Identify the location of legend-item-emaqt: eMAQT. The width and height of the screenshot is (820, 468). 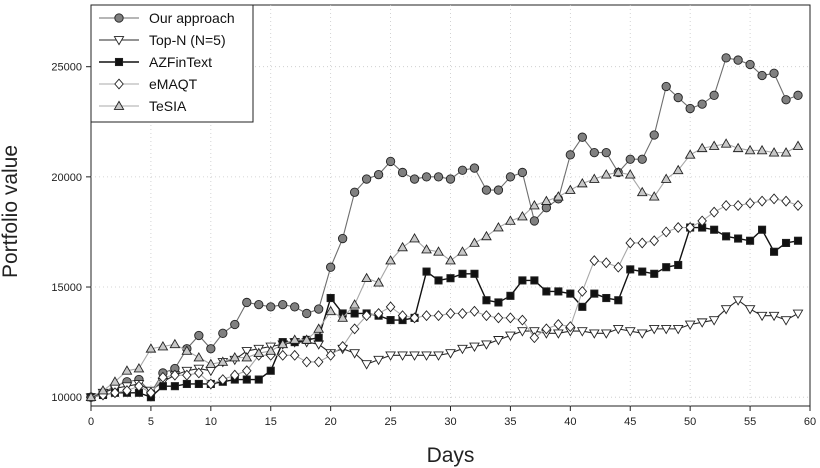
(148, 84).